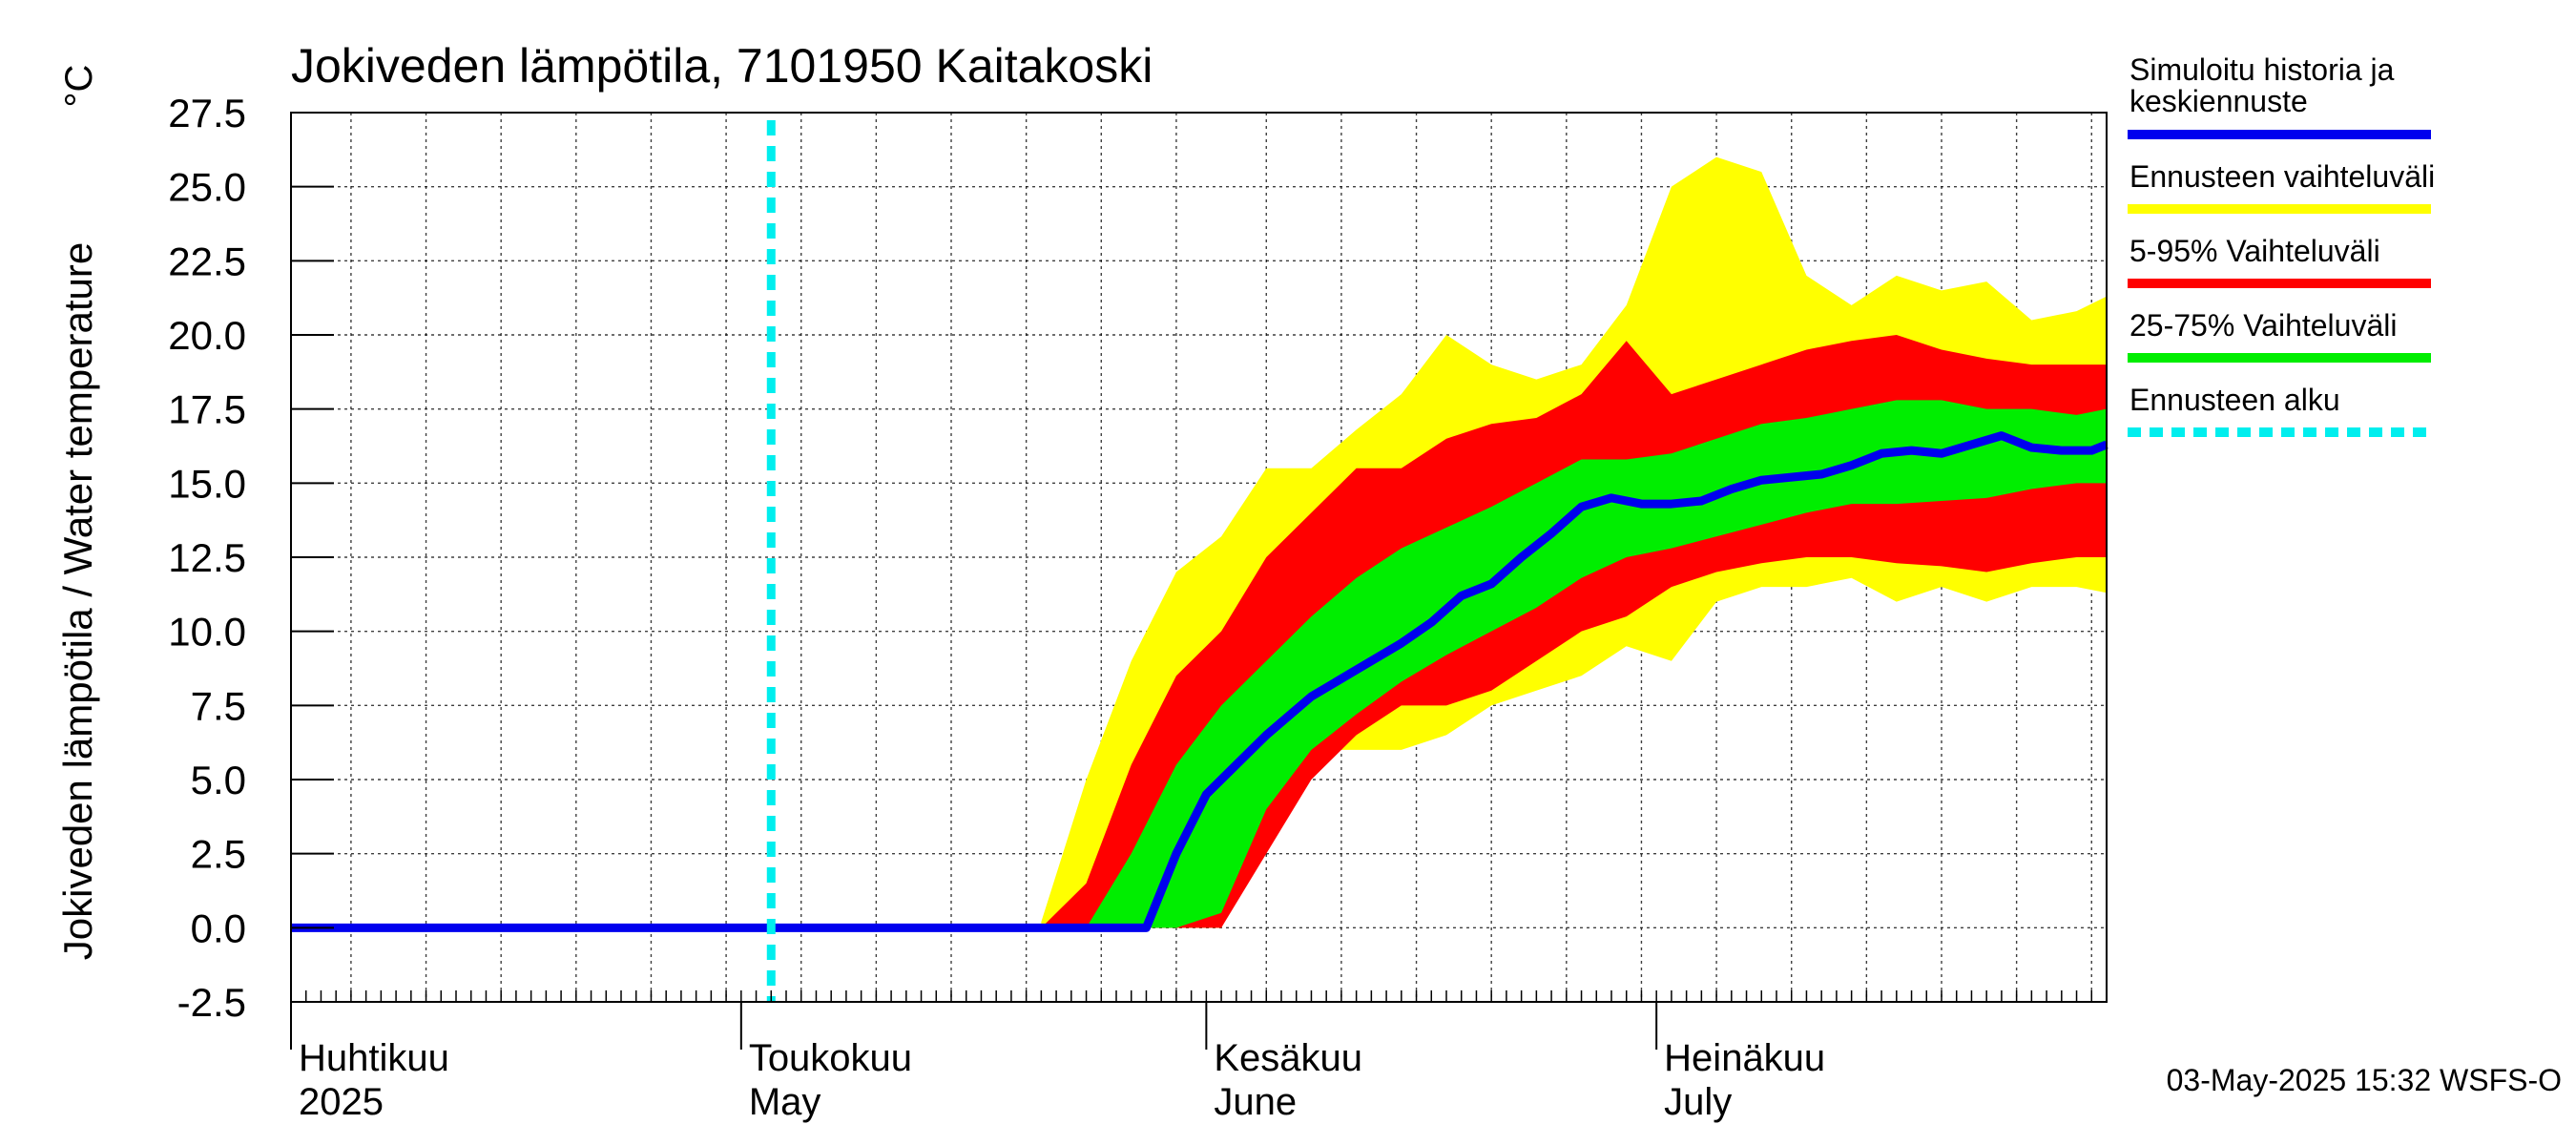  I want to click on month-label-fi: Kesäkuu, so click(1288, 1058).